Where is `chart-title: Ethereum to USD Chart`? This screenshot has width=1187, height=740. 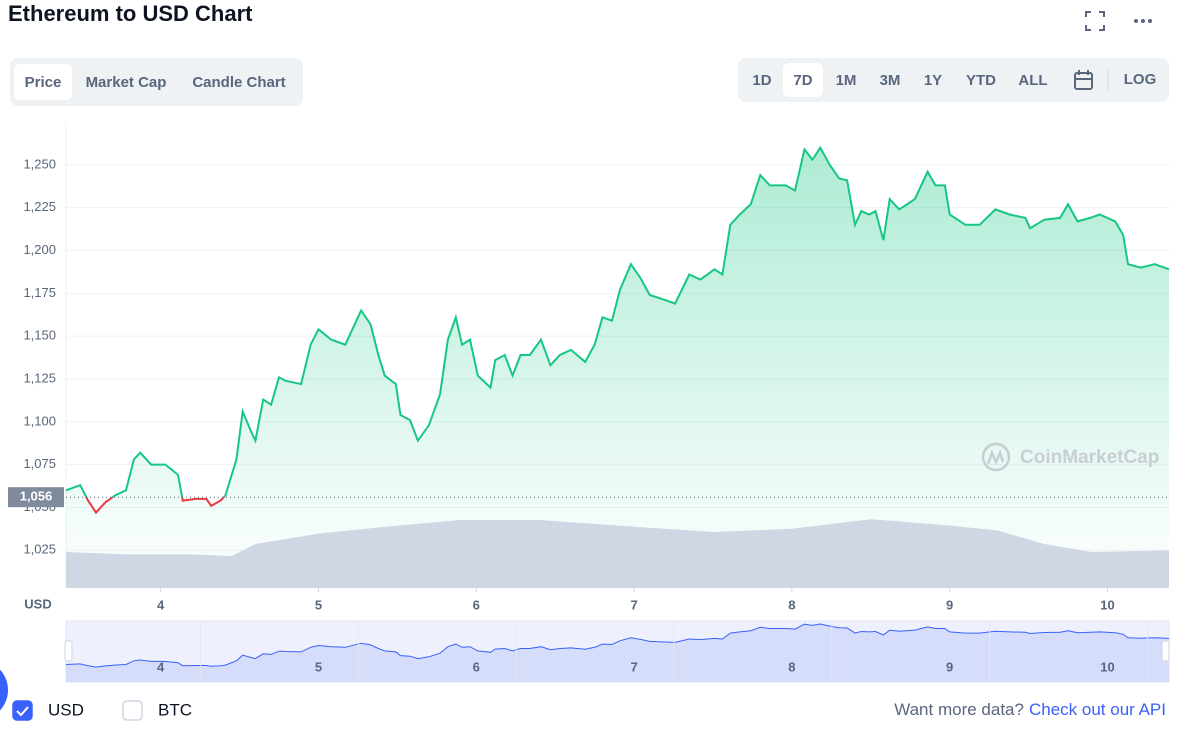 chart-title: Ethereum to USD Chart is located at coordinates (130, 13).